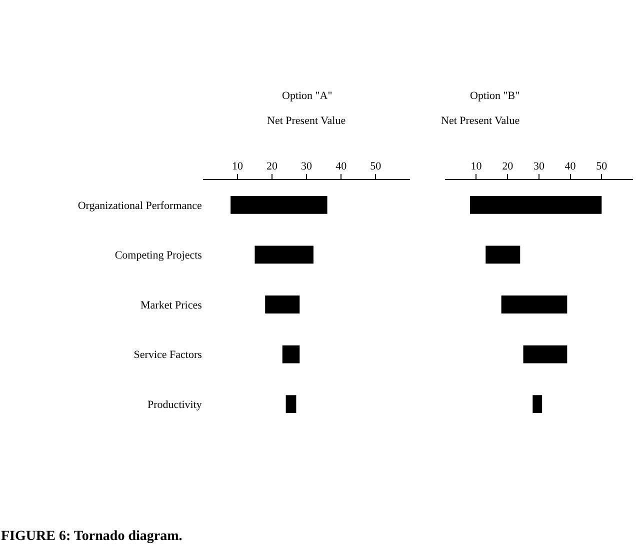 Image resolution: width=643 pixels, height=559 pixels. What do you see at coordinates (175, 404) in the screenshot?
I see `y-tick-label: Productivity` at bounding box center [175, 404].